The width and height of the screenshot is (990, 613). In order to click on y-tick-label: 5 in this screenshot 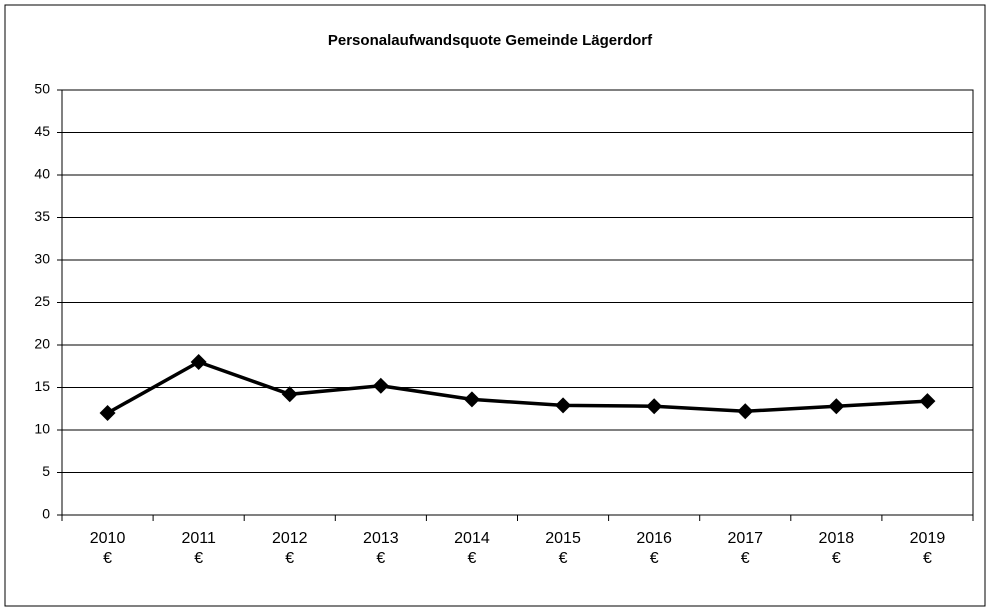, I will do `click(46, 471)`.